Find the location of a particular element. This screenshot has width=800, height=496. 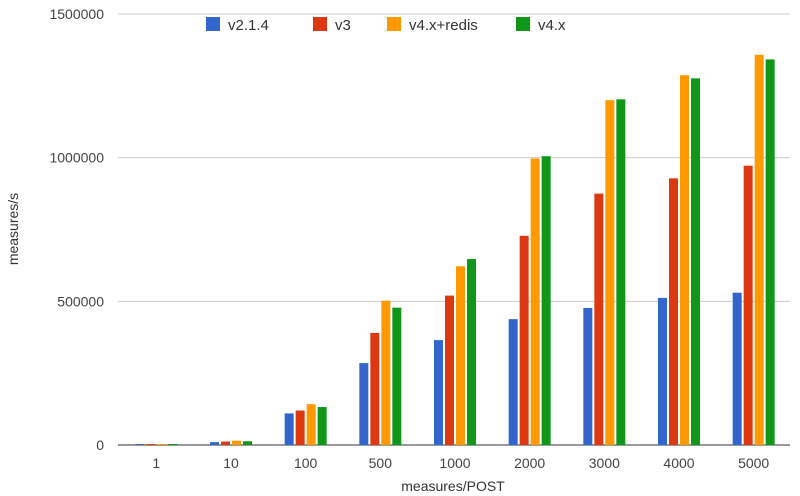

legend-label: v4.x+redis is located at coordinates (443, 25).